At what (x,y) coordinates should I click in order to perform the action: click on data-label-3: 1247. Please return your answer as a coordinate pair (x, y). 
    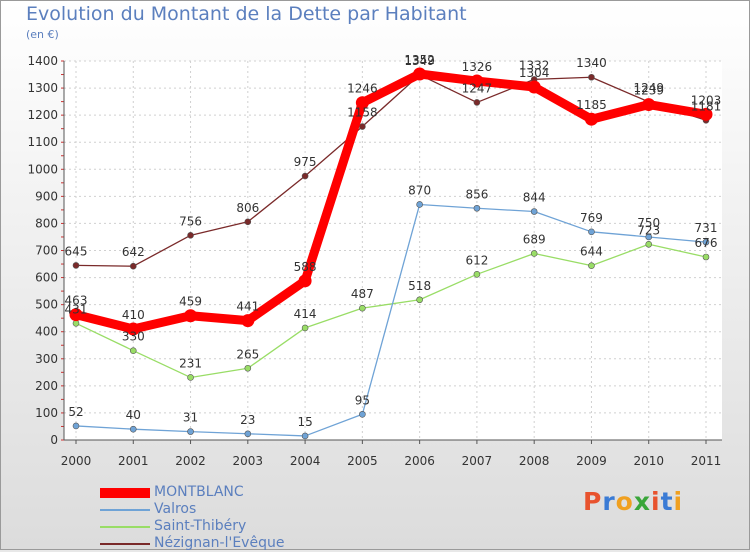
    Looking at the image, I should click on (477, 88).